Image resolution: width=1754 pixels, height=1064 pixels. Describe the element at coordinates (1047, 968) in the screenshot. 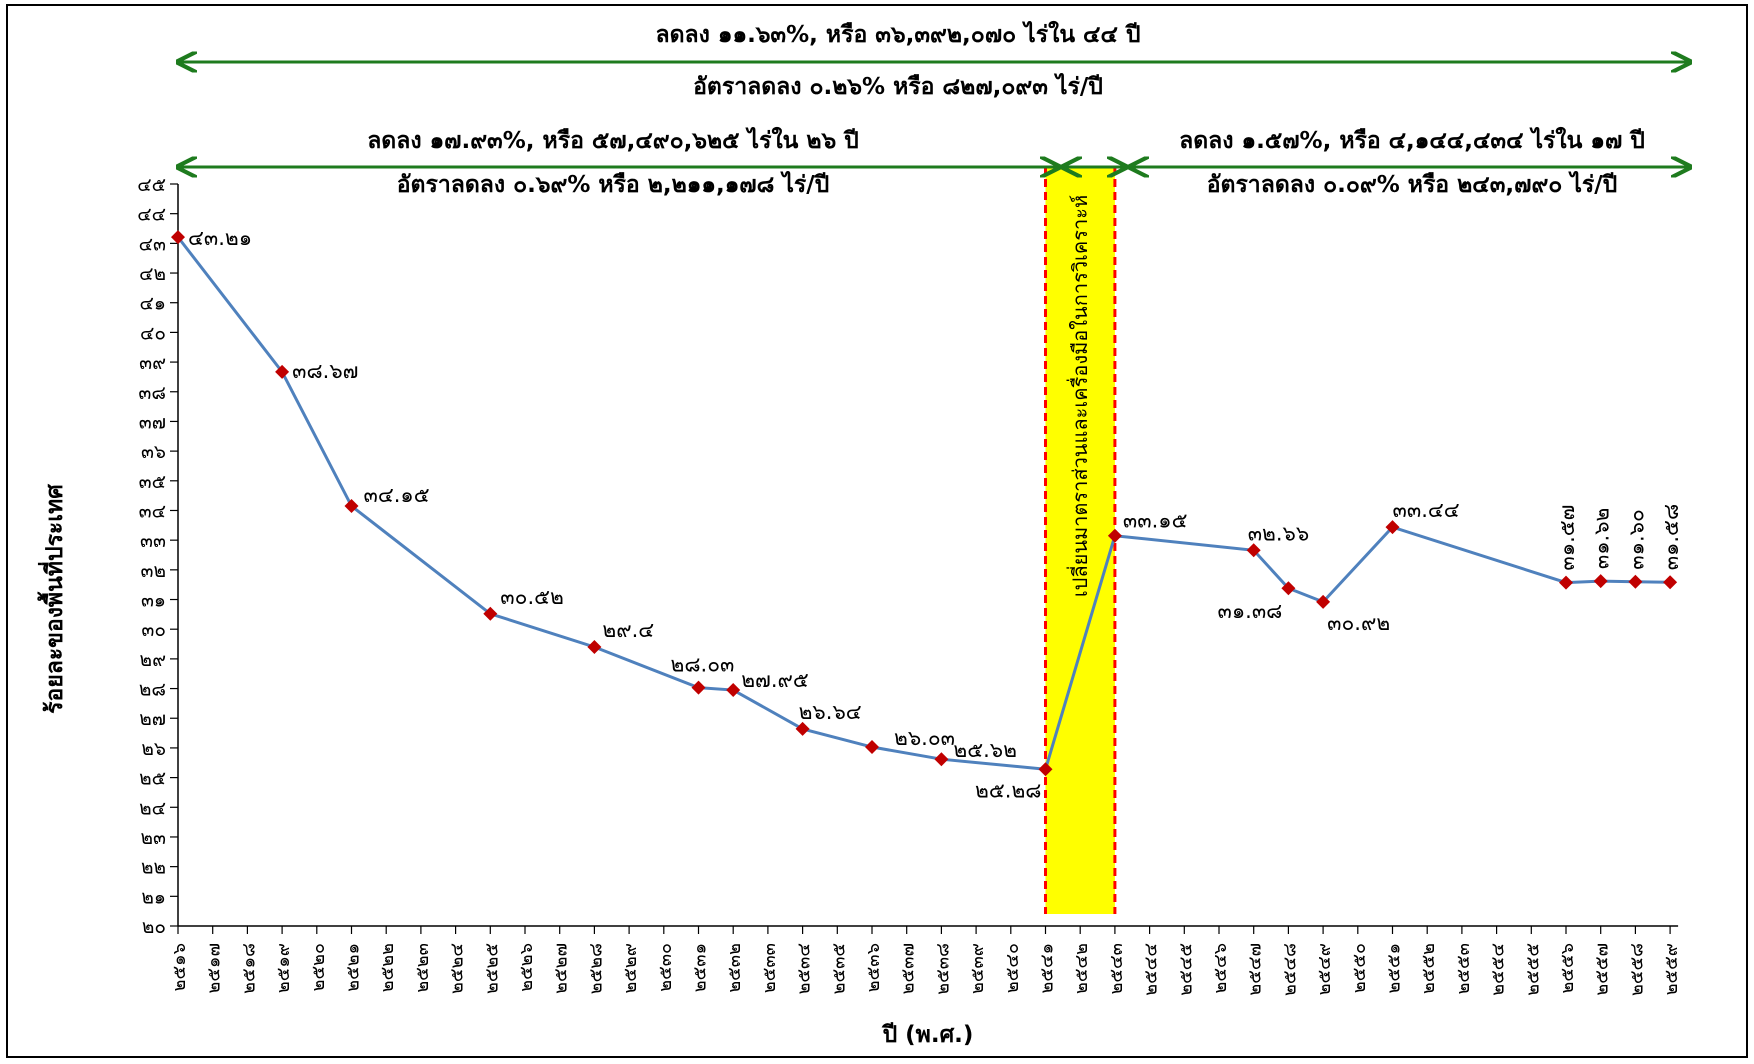

I see `x-tick-label: ๒๕๔๑` at that location.